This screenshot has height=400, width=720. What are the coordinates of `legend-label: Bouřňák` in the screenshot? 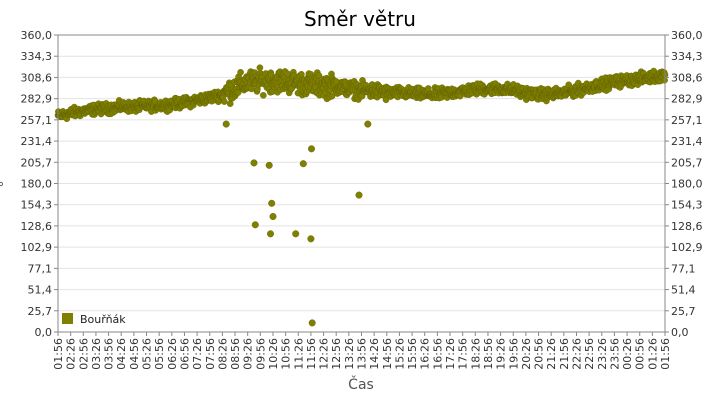 It's located at (103, 319).